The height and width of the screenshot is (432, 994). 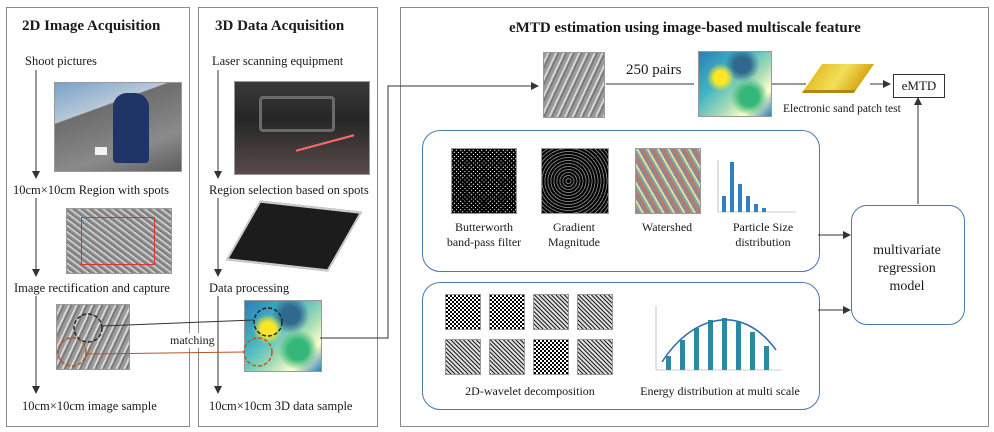 I want to click on data-to-emtd-connector, so click(x=429, y=210).